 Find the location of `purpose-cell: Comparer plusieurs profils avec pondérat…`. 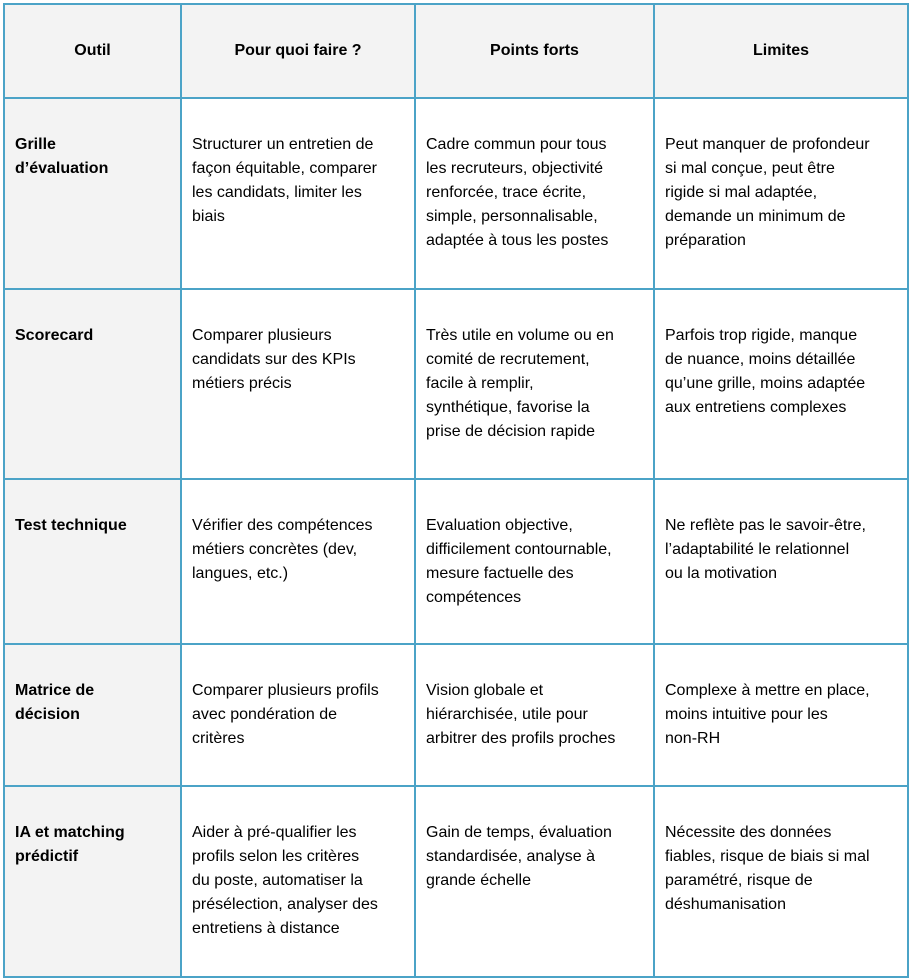

purpose-cell: Comparer plusieurs profils avec pondérat… is located at coordinates (298, 715).